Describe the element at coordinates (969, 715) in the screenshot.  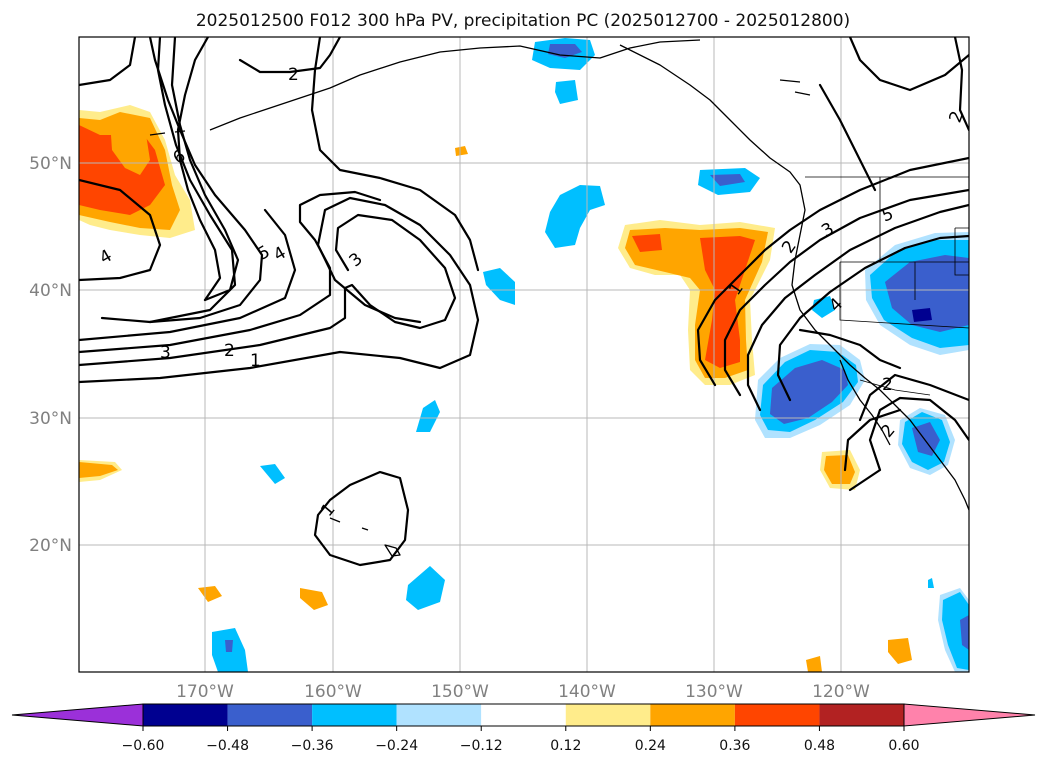
I see `colorbar-extend-high` at that location.